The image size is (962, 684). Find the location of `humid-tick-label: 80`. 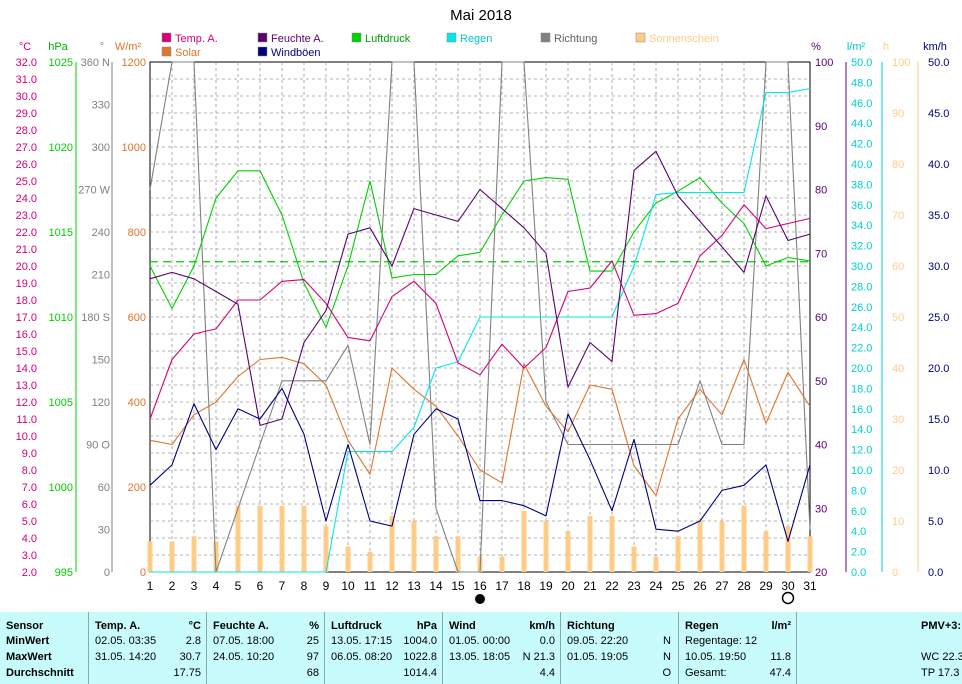

humid-tick-label: 80 is located at coordinates (821, 191).